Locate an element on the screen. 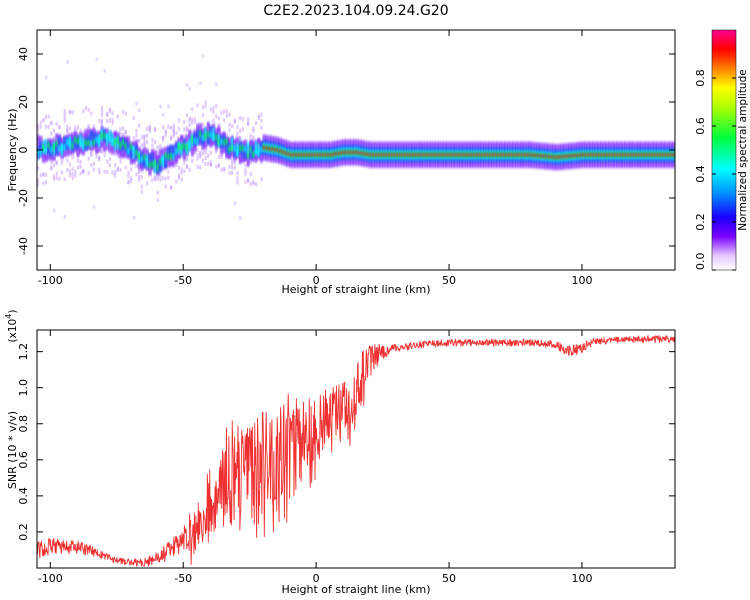 The width and height of the screenshot is (750, 600). snr-y-tick-label: 0.8 is located at coordinates (23, 424).